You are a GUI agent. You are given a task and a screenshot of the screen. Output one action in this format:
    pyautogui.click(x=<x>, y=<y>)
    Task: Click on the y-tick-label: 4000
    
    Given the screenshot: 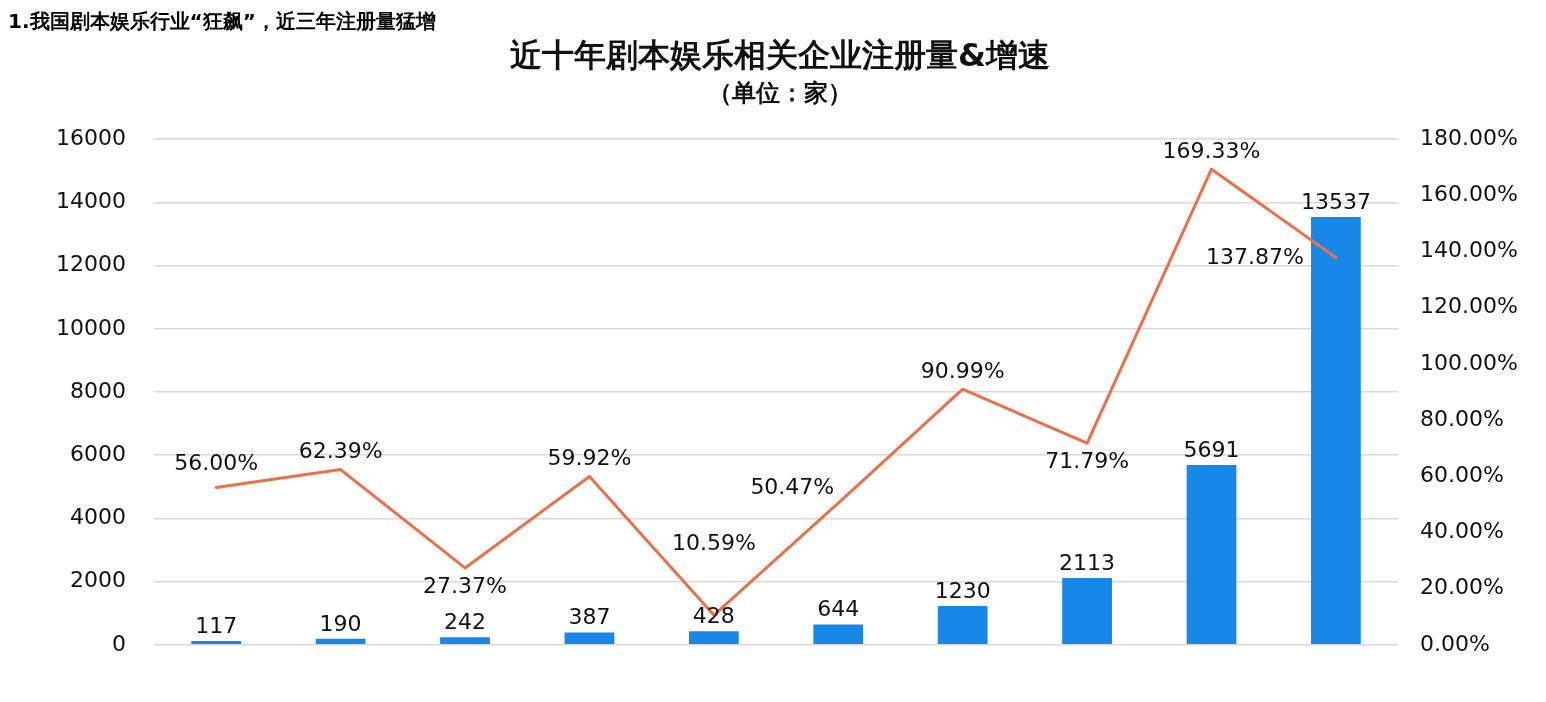 What is the action you would take?
    pyautogui.click(x=97, y=517)
    